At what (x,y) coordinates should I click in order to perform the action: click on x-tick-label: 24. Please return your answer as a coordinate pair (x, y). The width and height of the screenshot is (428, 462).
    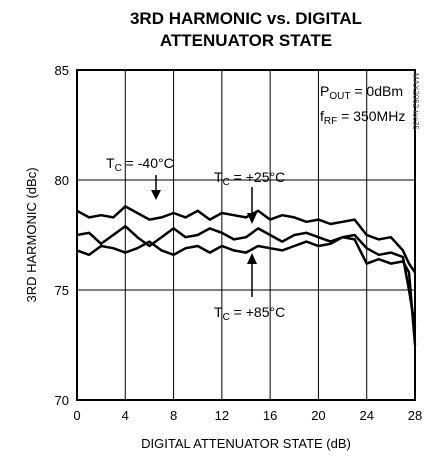
    Looking at the image, I should click on (366, 415).